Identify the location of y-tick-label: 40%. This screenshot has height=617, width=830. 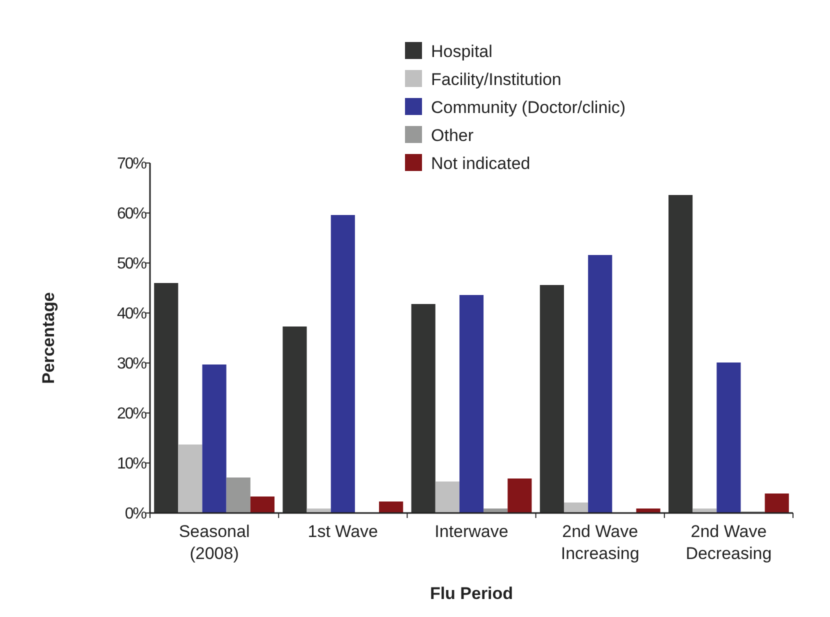
(131, 314).